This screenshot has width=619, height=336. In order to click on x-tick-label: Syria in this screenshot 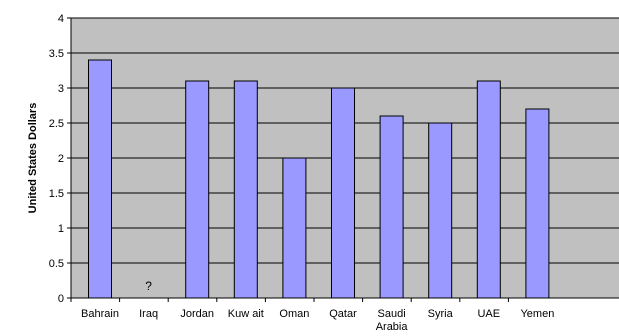, I will do `click(441, 314)`.